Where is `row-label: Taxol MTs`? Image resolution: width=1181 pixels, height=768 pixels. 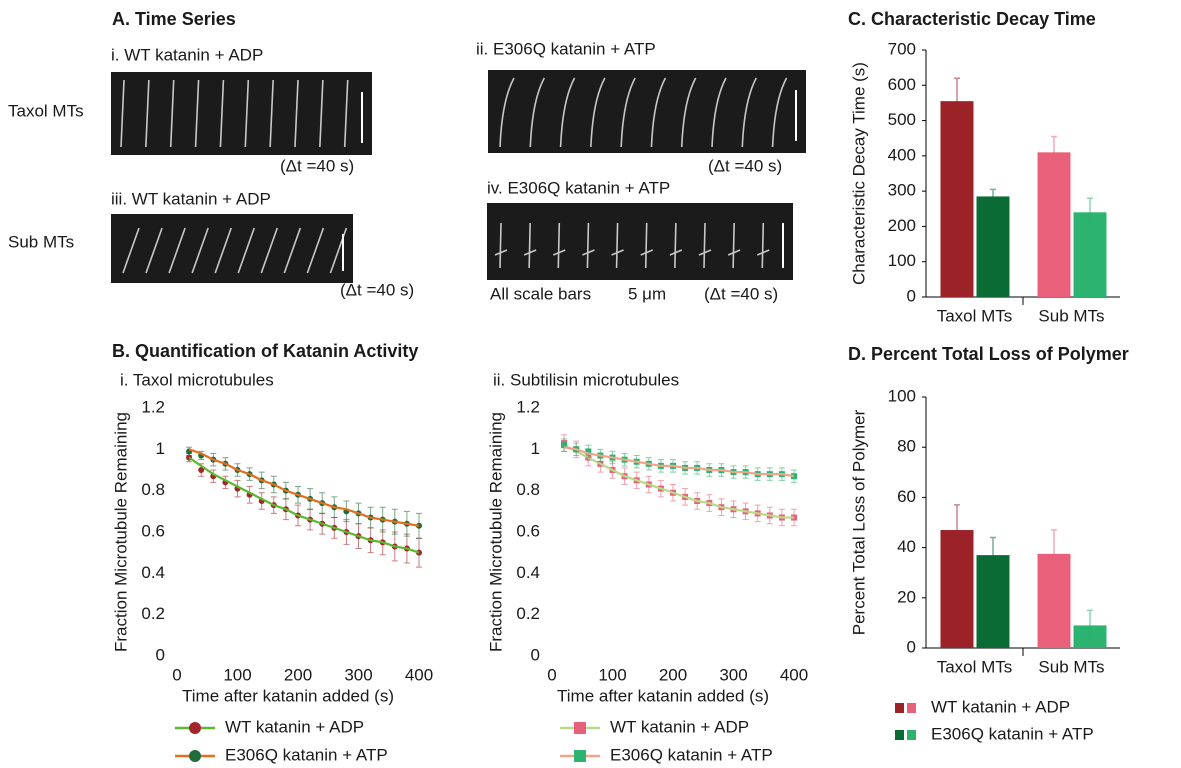 row-label: Taxol MTs is located at coordinates (46, 110).